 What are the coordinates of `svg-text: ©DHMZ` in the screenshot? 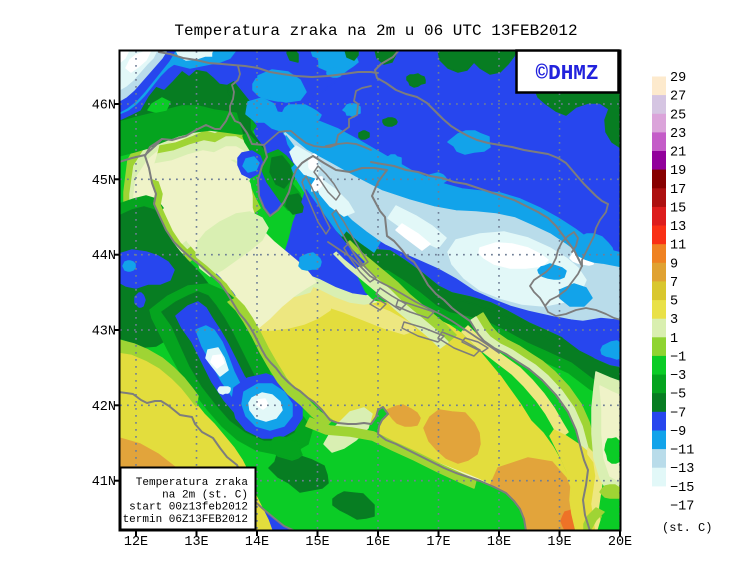 It's located at (566, 74).